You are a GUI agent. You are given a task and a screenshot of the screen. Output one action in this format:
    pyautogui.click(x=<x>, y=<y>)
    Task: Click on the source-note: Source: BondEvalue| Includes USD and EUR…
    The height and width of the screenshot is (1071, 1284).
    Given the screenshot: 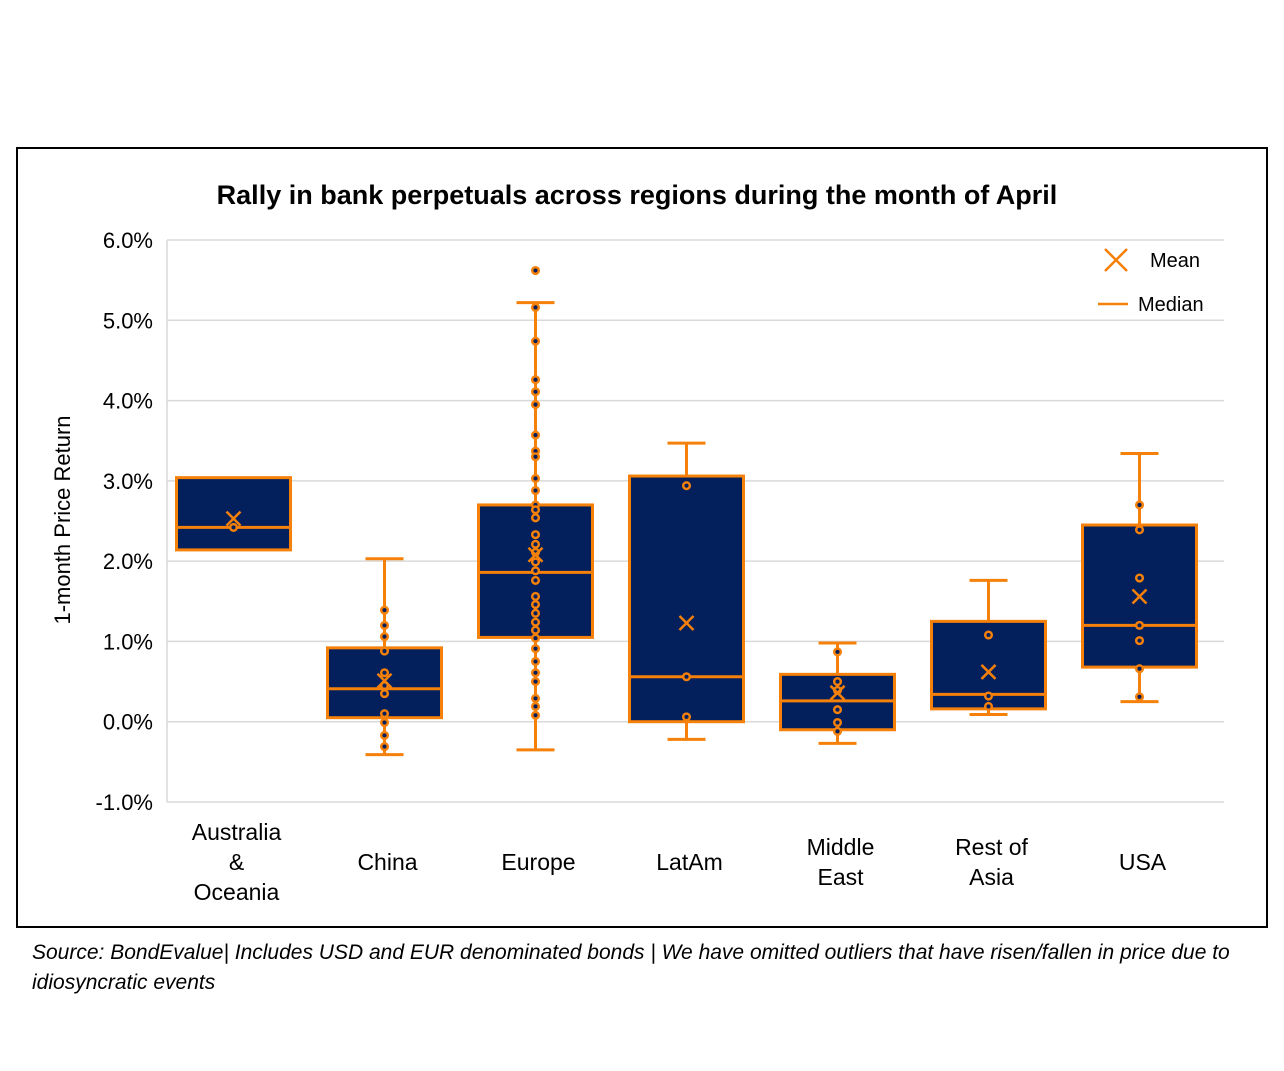 What is the action you would take?
    pyautogui.click(x=631, y=967)
    